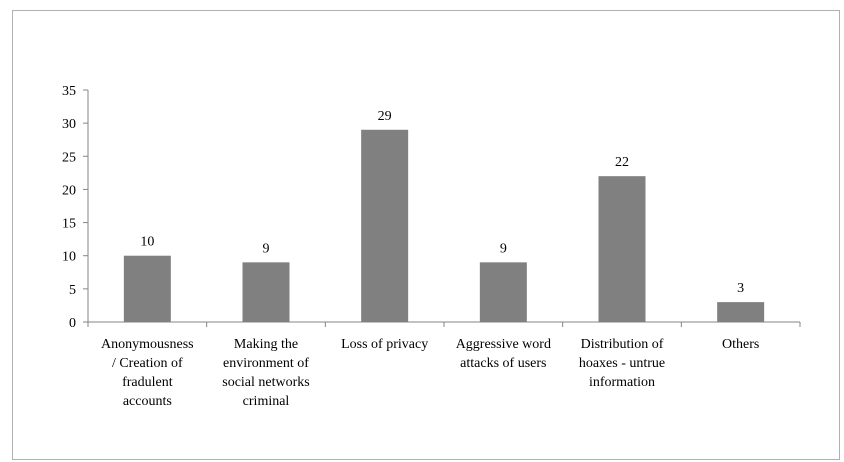 The height and width of the screenshot is (462, 844). Describe the element at coordinates (266, 363) in the screenshot. I see `category-label-line: environment of` at that location.